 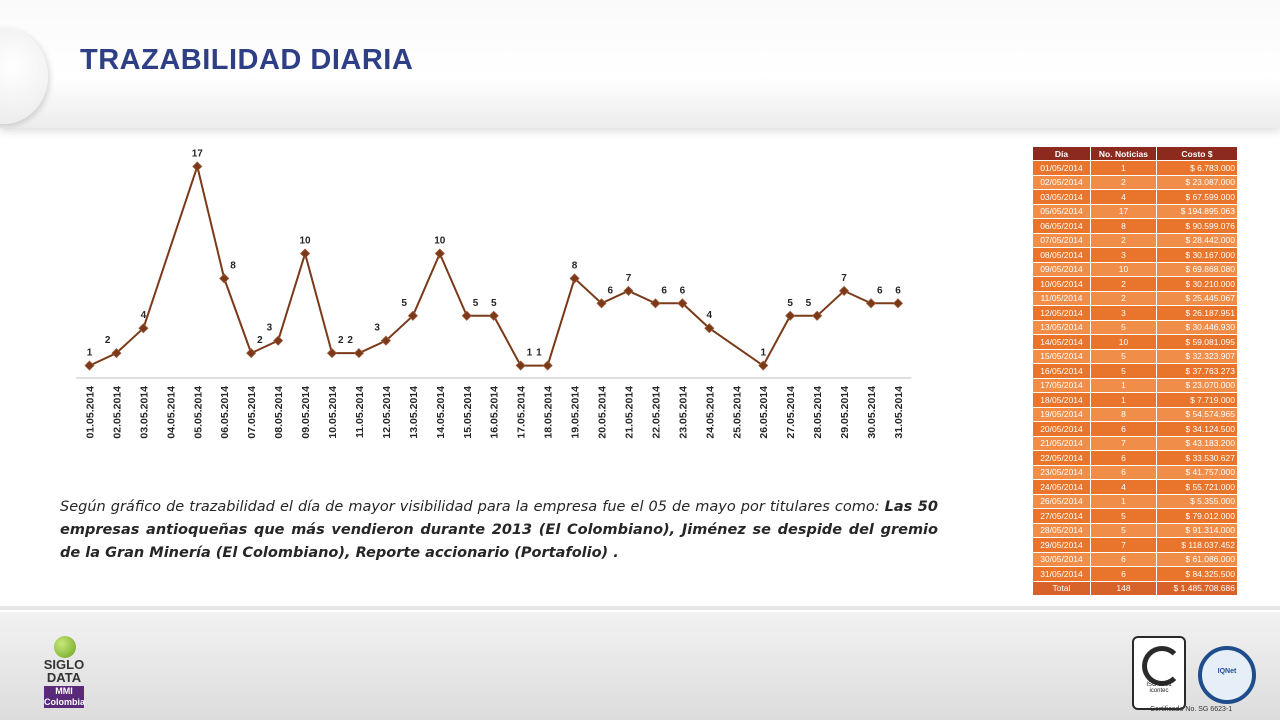 What do you see at coordinates (1197, 429) in the screenshot?
I see `cell-cost: $ 34.124.500` at bounding box center [1197, 429].